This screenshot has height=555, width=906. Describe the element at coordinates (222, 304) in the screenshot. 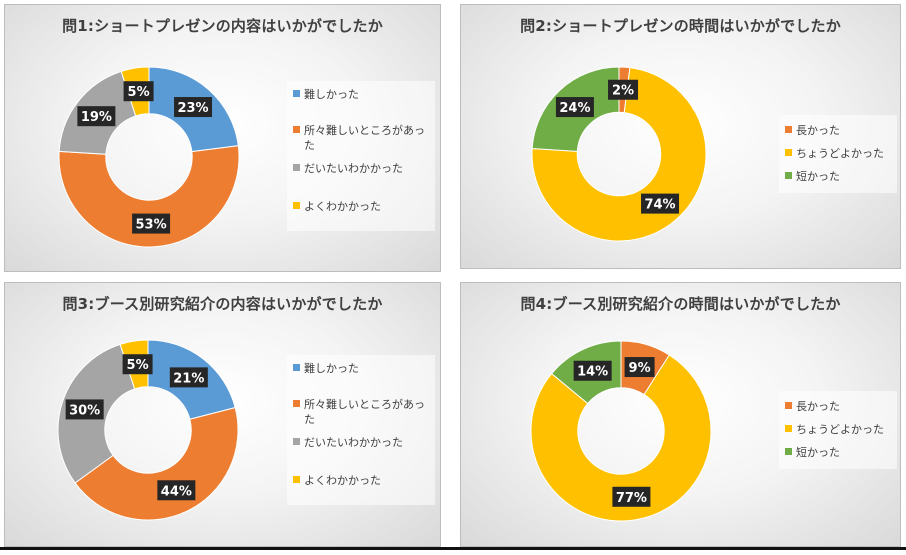

I see `chart-title: 問3:ブース別研究紹介の内容はいかがでしたか` at that location.